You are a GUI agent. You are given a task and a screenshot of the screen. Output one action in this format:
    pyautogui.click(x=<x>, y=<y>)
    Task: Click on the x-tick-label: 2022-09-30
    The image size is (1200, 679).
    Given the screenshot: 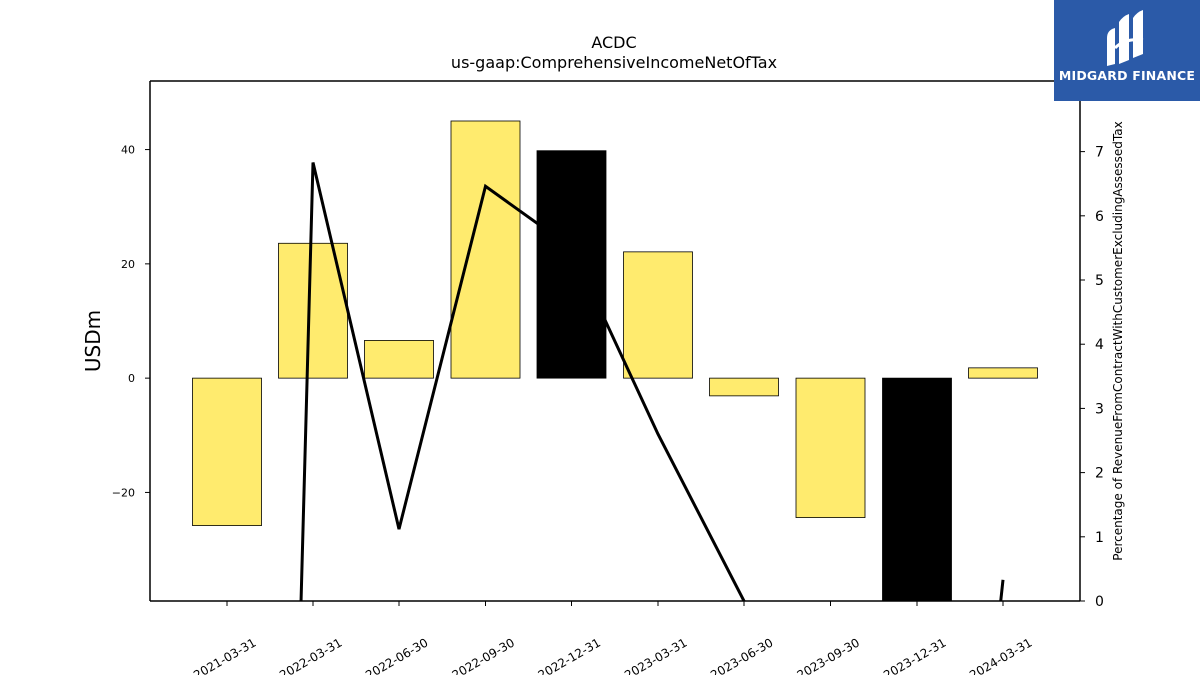 What is the action you would take?
    pyautogui.click(x=483, y=655)
    